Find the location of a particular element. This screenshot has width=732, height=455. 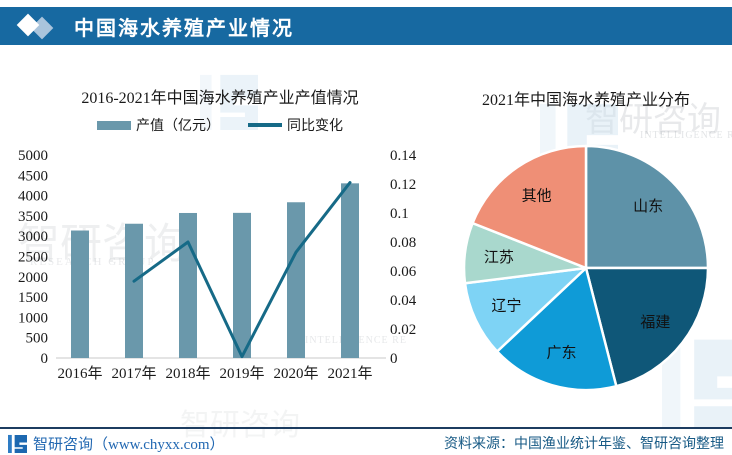

svg-text: 2016年 is located at coordinates (79, 373).